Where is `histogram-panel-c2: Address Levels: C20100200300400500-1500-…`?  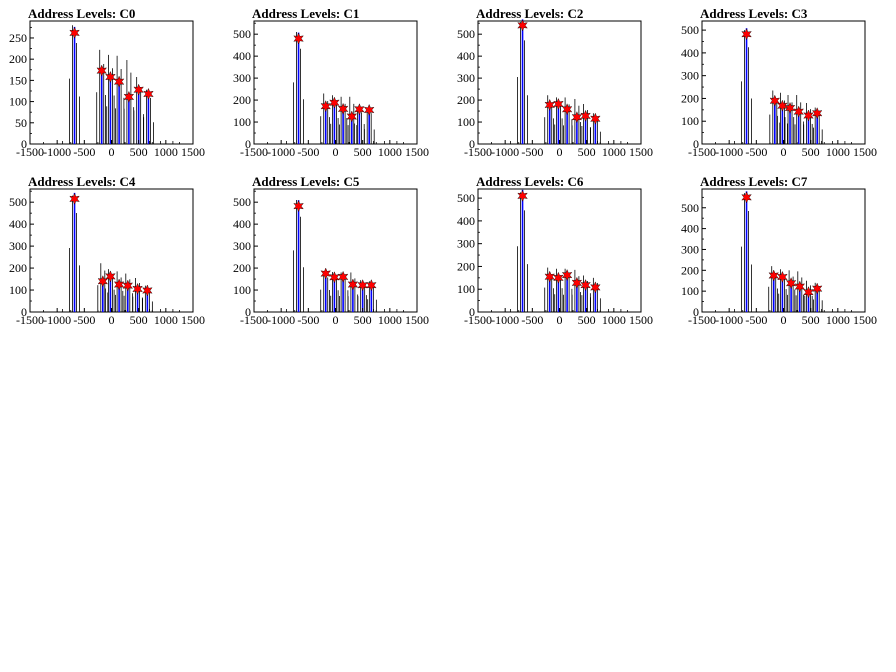 histogram-panel-c2: Address Levels: C20100200300400500-1500-… is located at coordinates (555, 82).